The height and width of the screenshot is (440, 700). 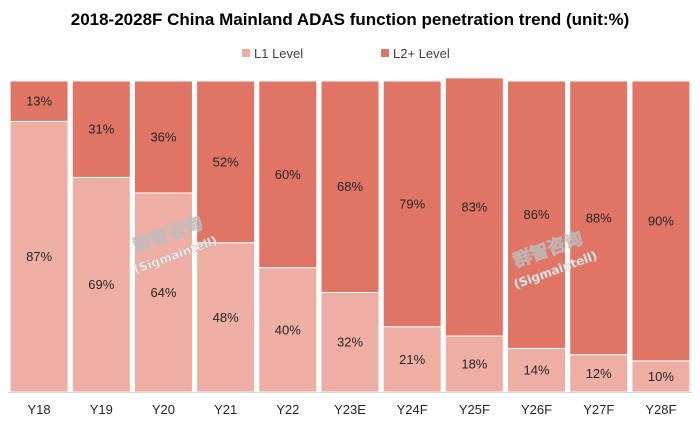 I want to click on data-label-l2plus-y25f: 83%, so click(x=474, y=206).